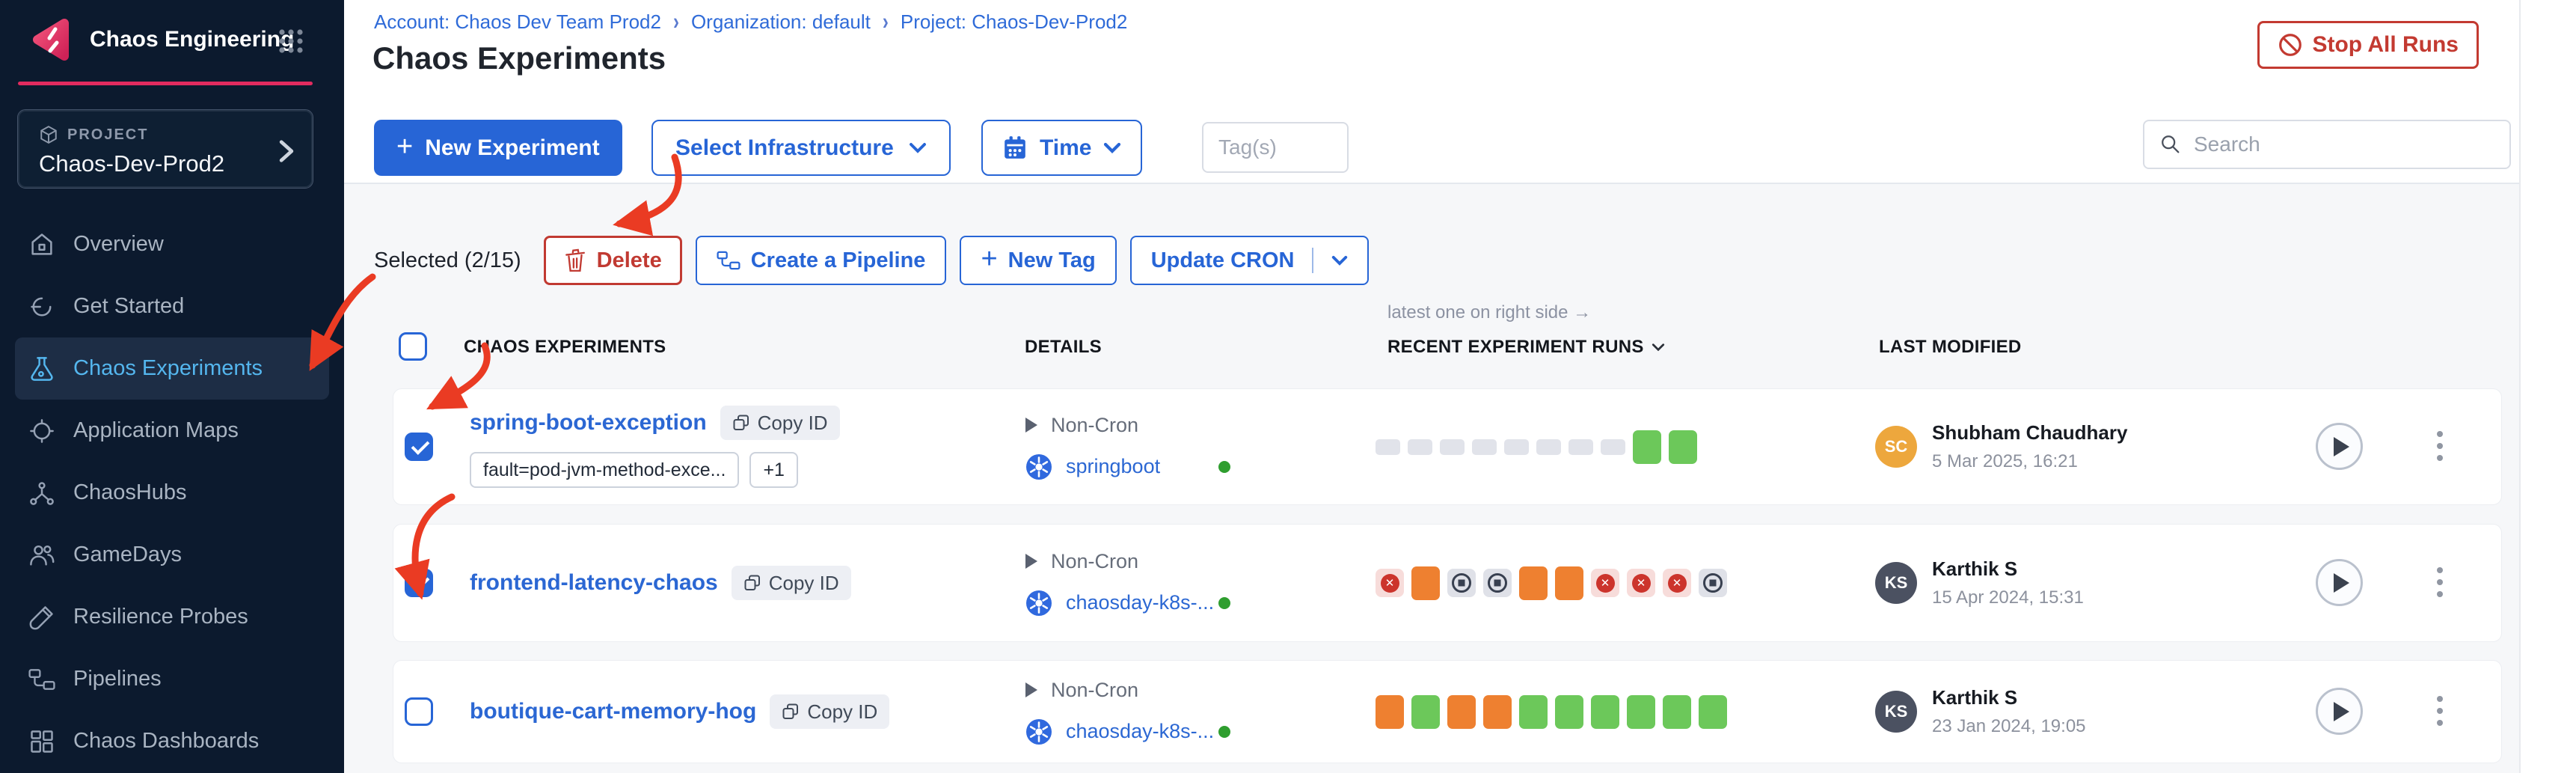 Image resolution: width=2576 pixels, height=773 pixels. Describe the element at coordinates (42, 555) in the screenshot. I see `people-icon` at that location.